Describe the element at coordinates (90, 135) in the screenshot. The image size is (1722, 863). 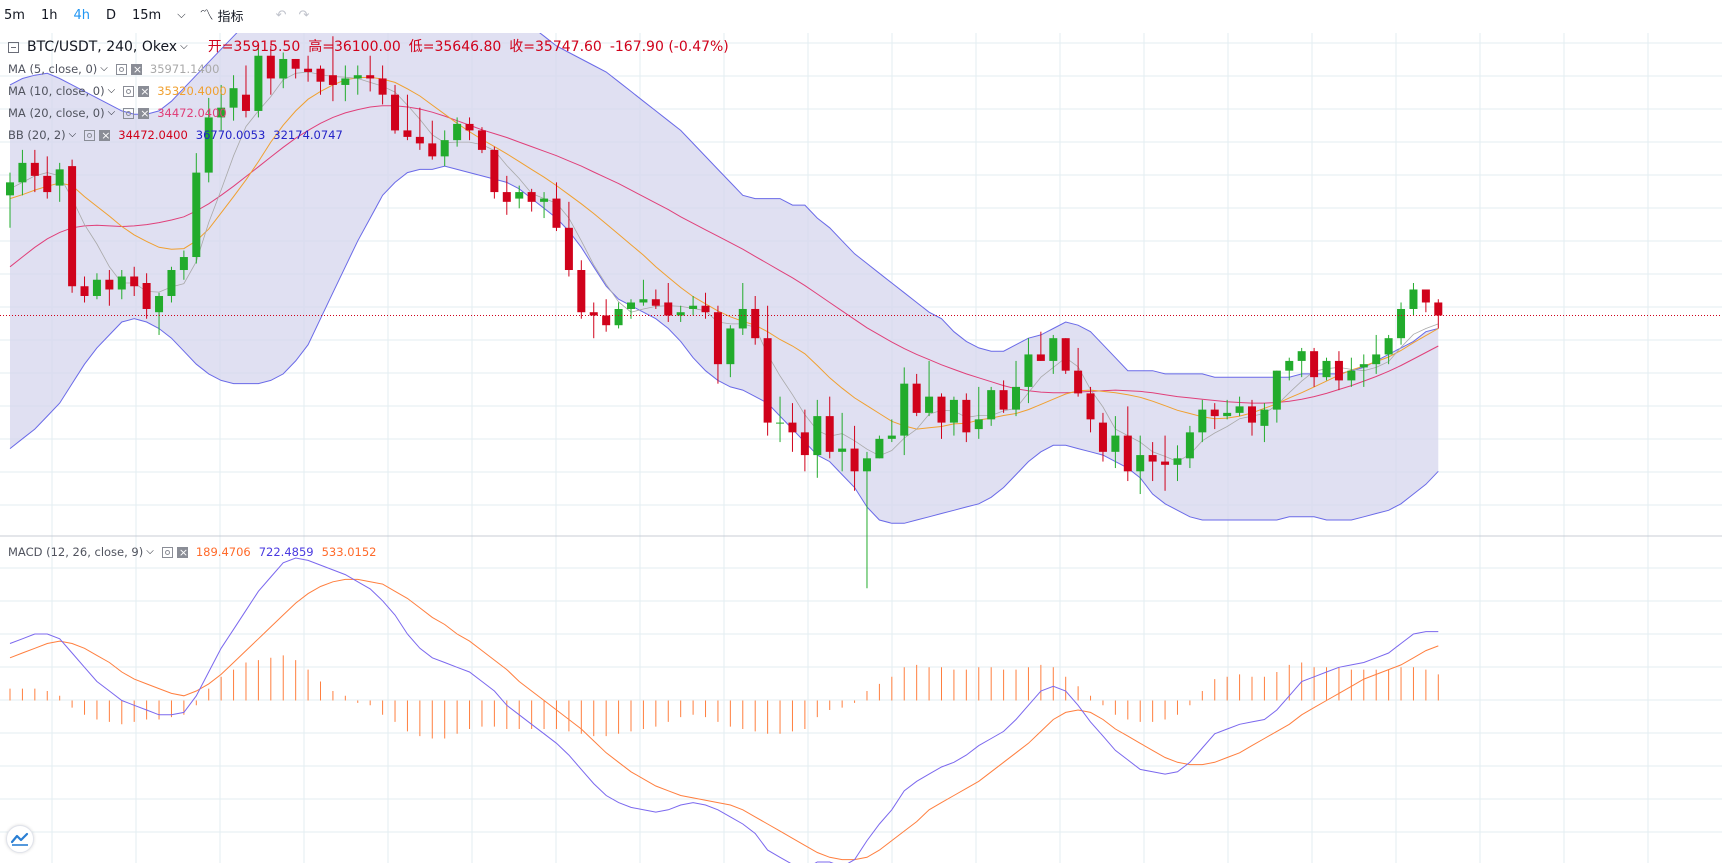
I see `bb-visibility-icon` at that location.